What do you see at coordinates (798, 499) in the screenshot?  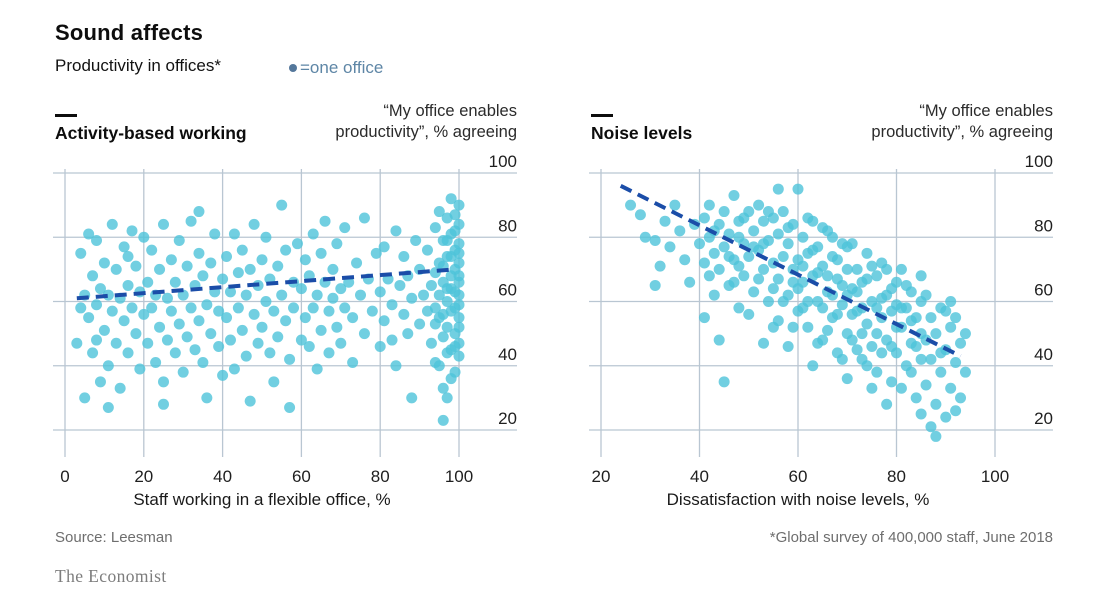 I see `x-axis-title: Dissatisfaction with noise levels, %` at bounding box center [798, 499].